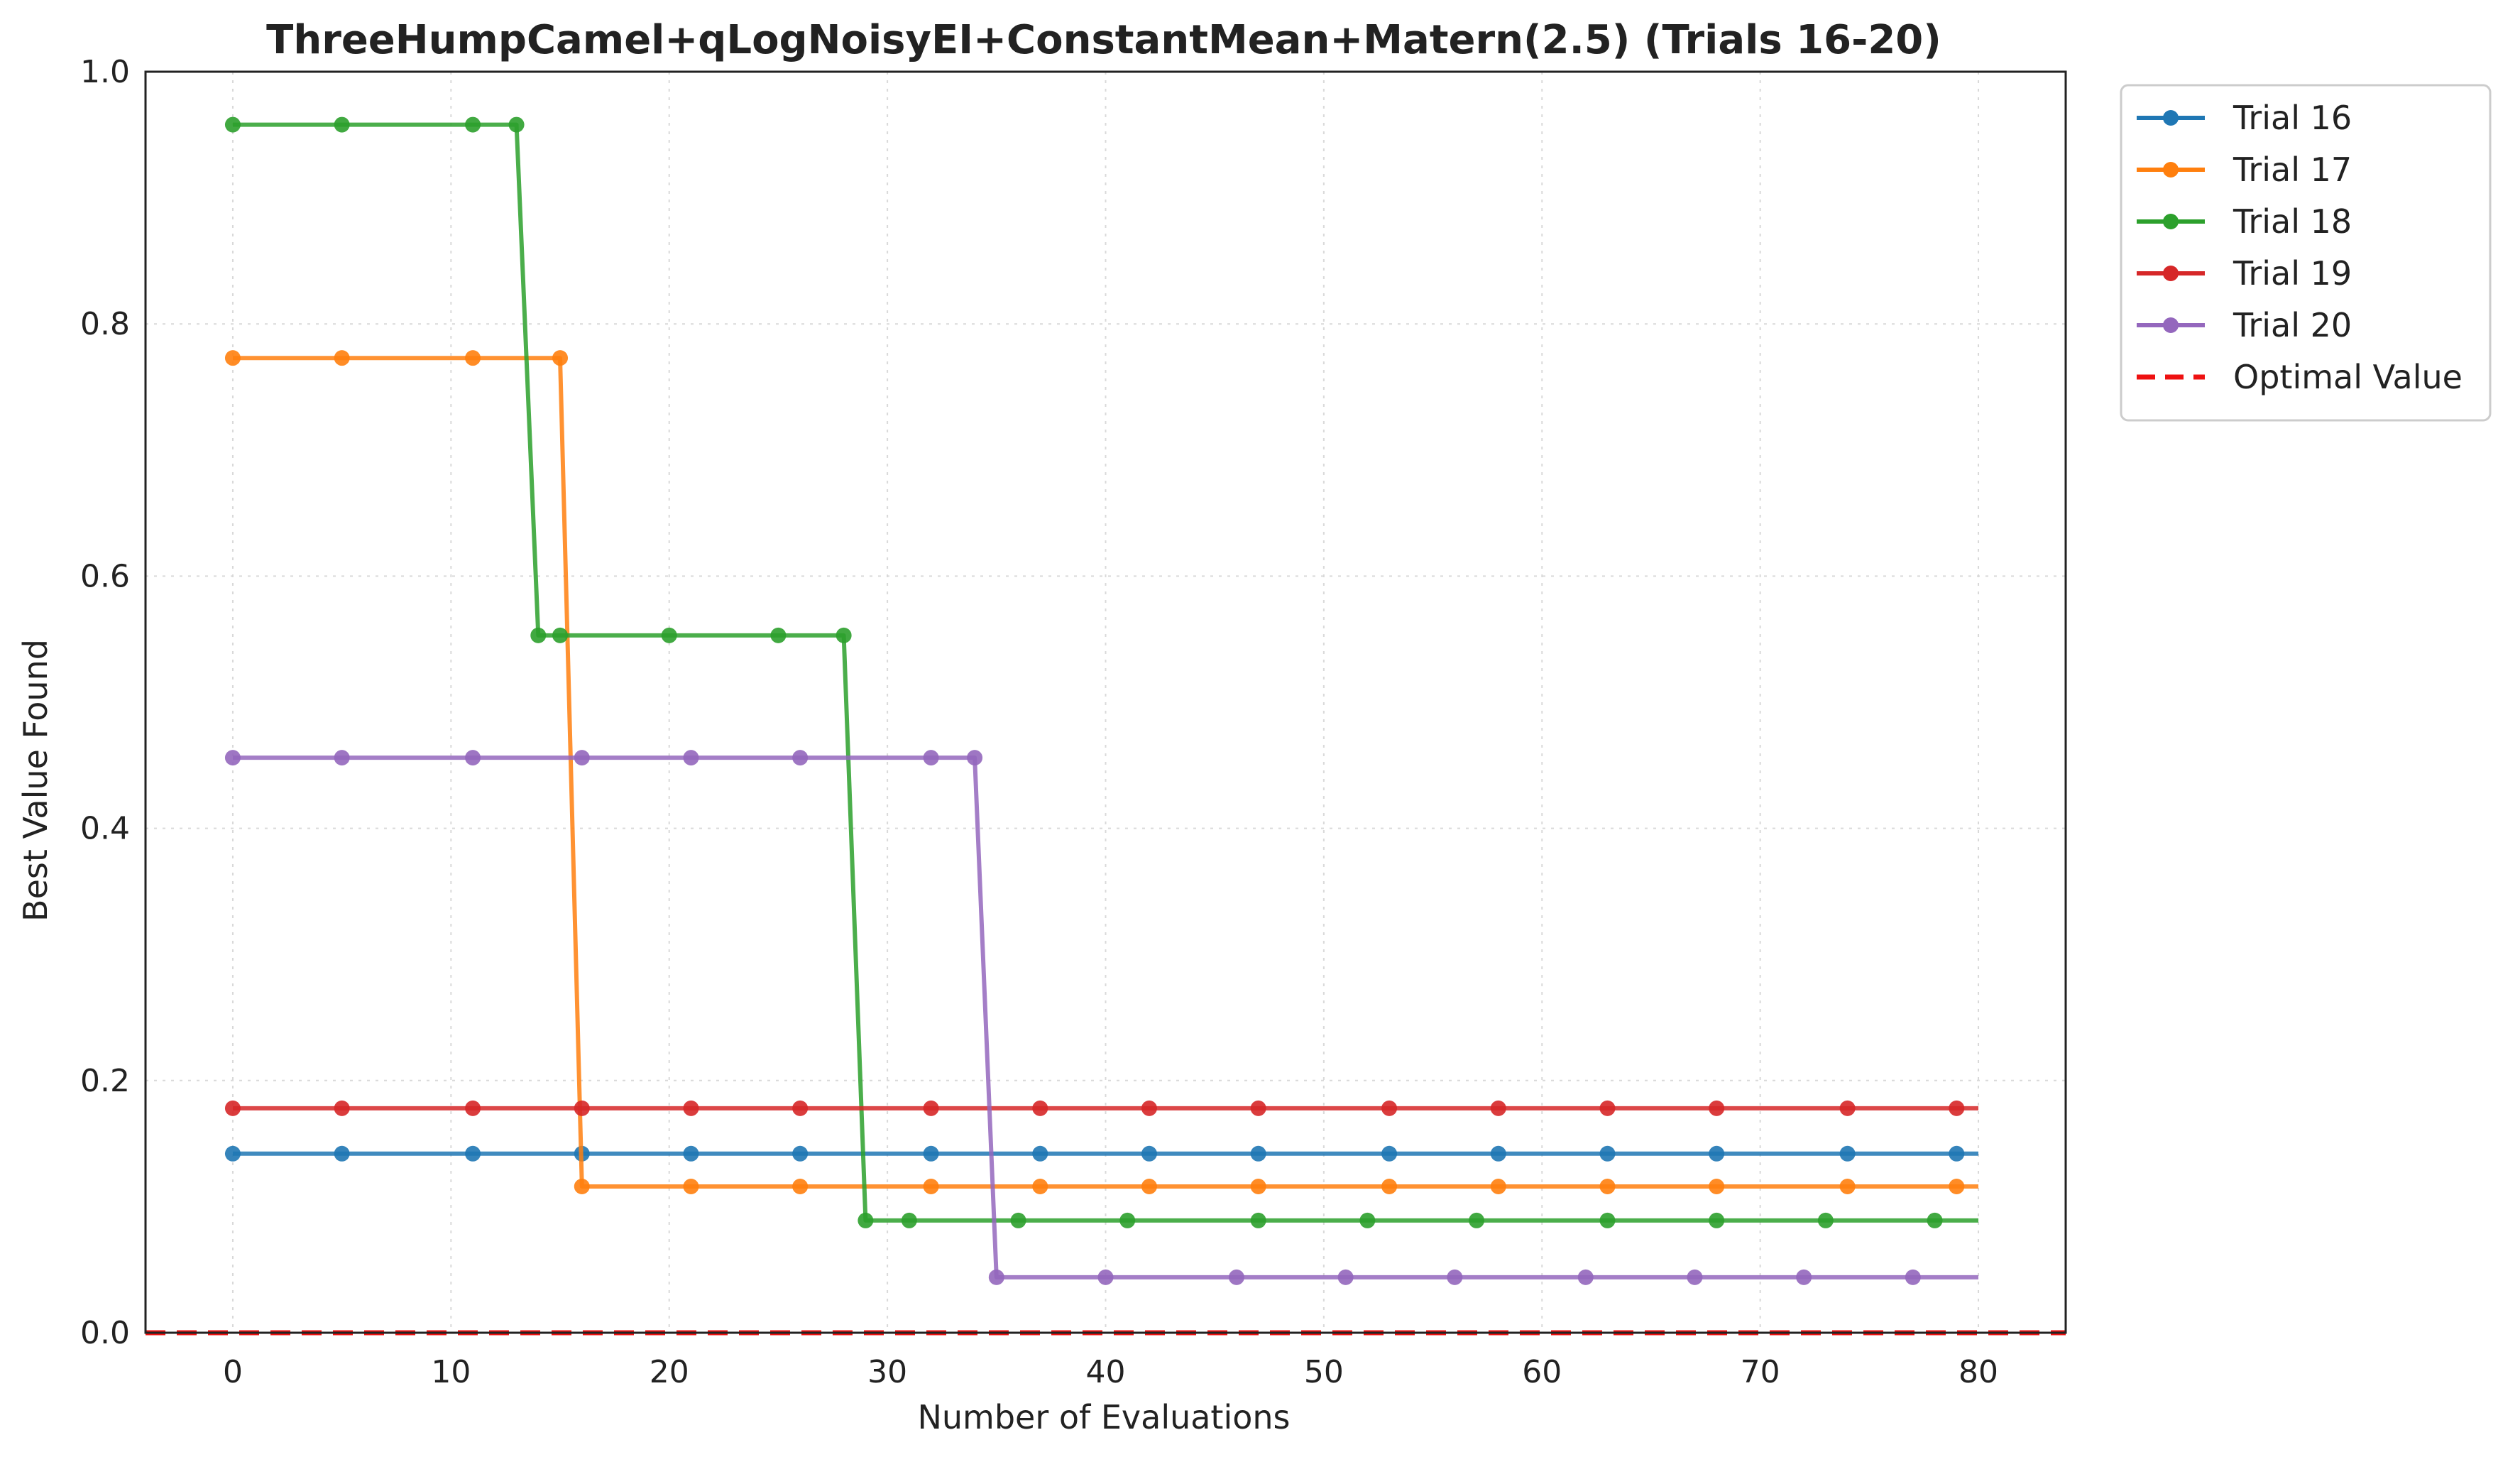 This screenshot has width=2520, height=1457. I want to click on x-tick-label: 20, so click(670, 1372).